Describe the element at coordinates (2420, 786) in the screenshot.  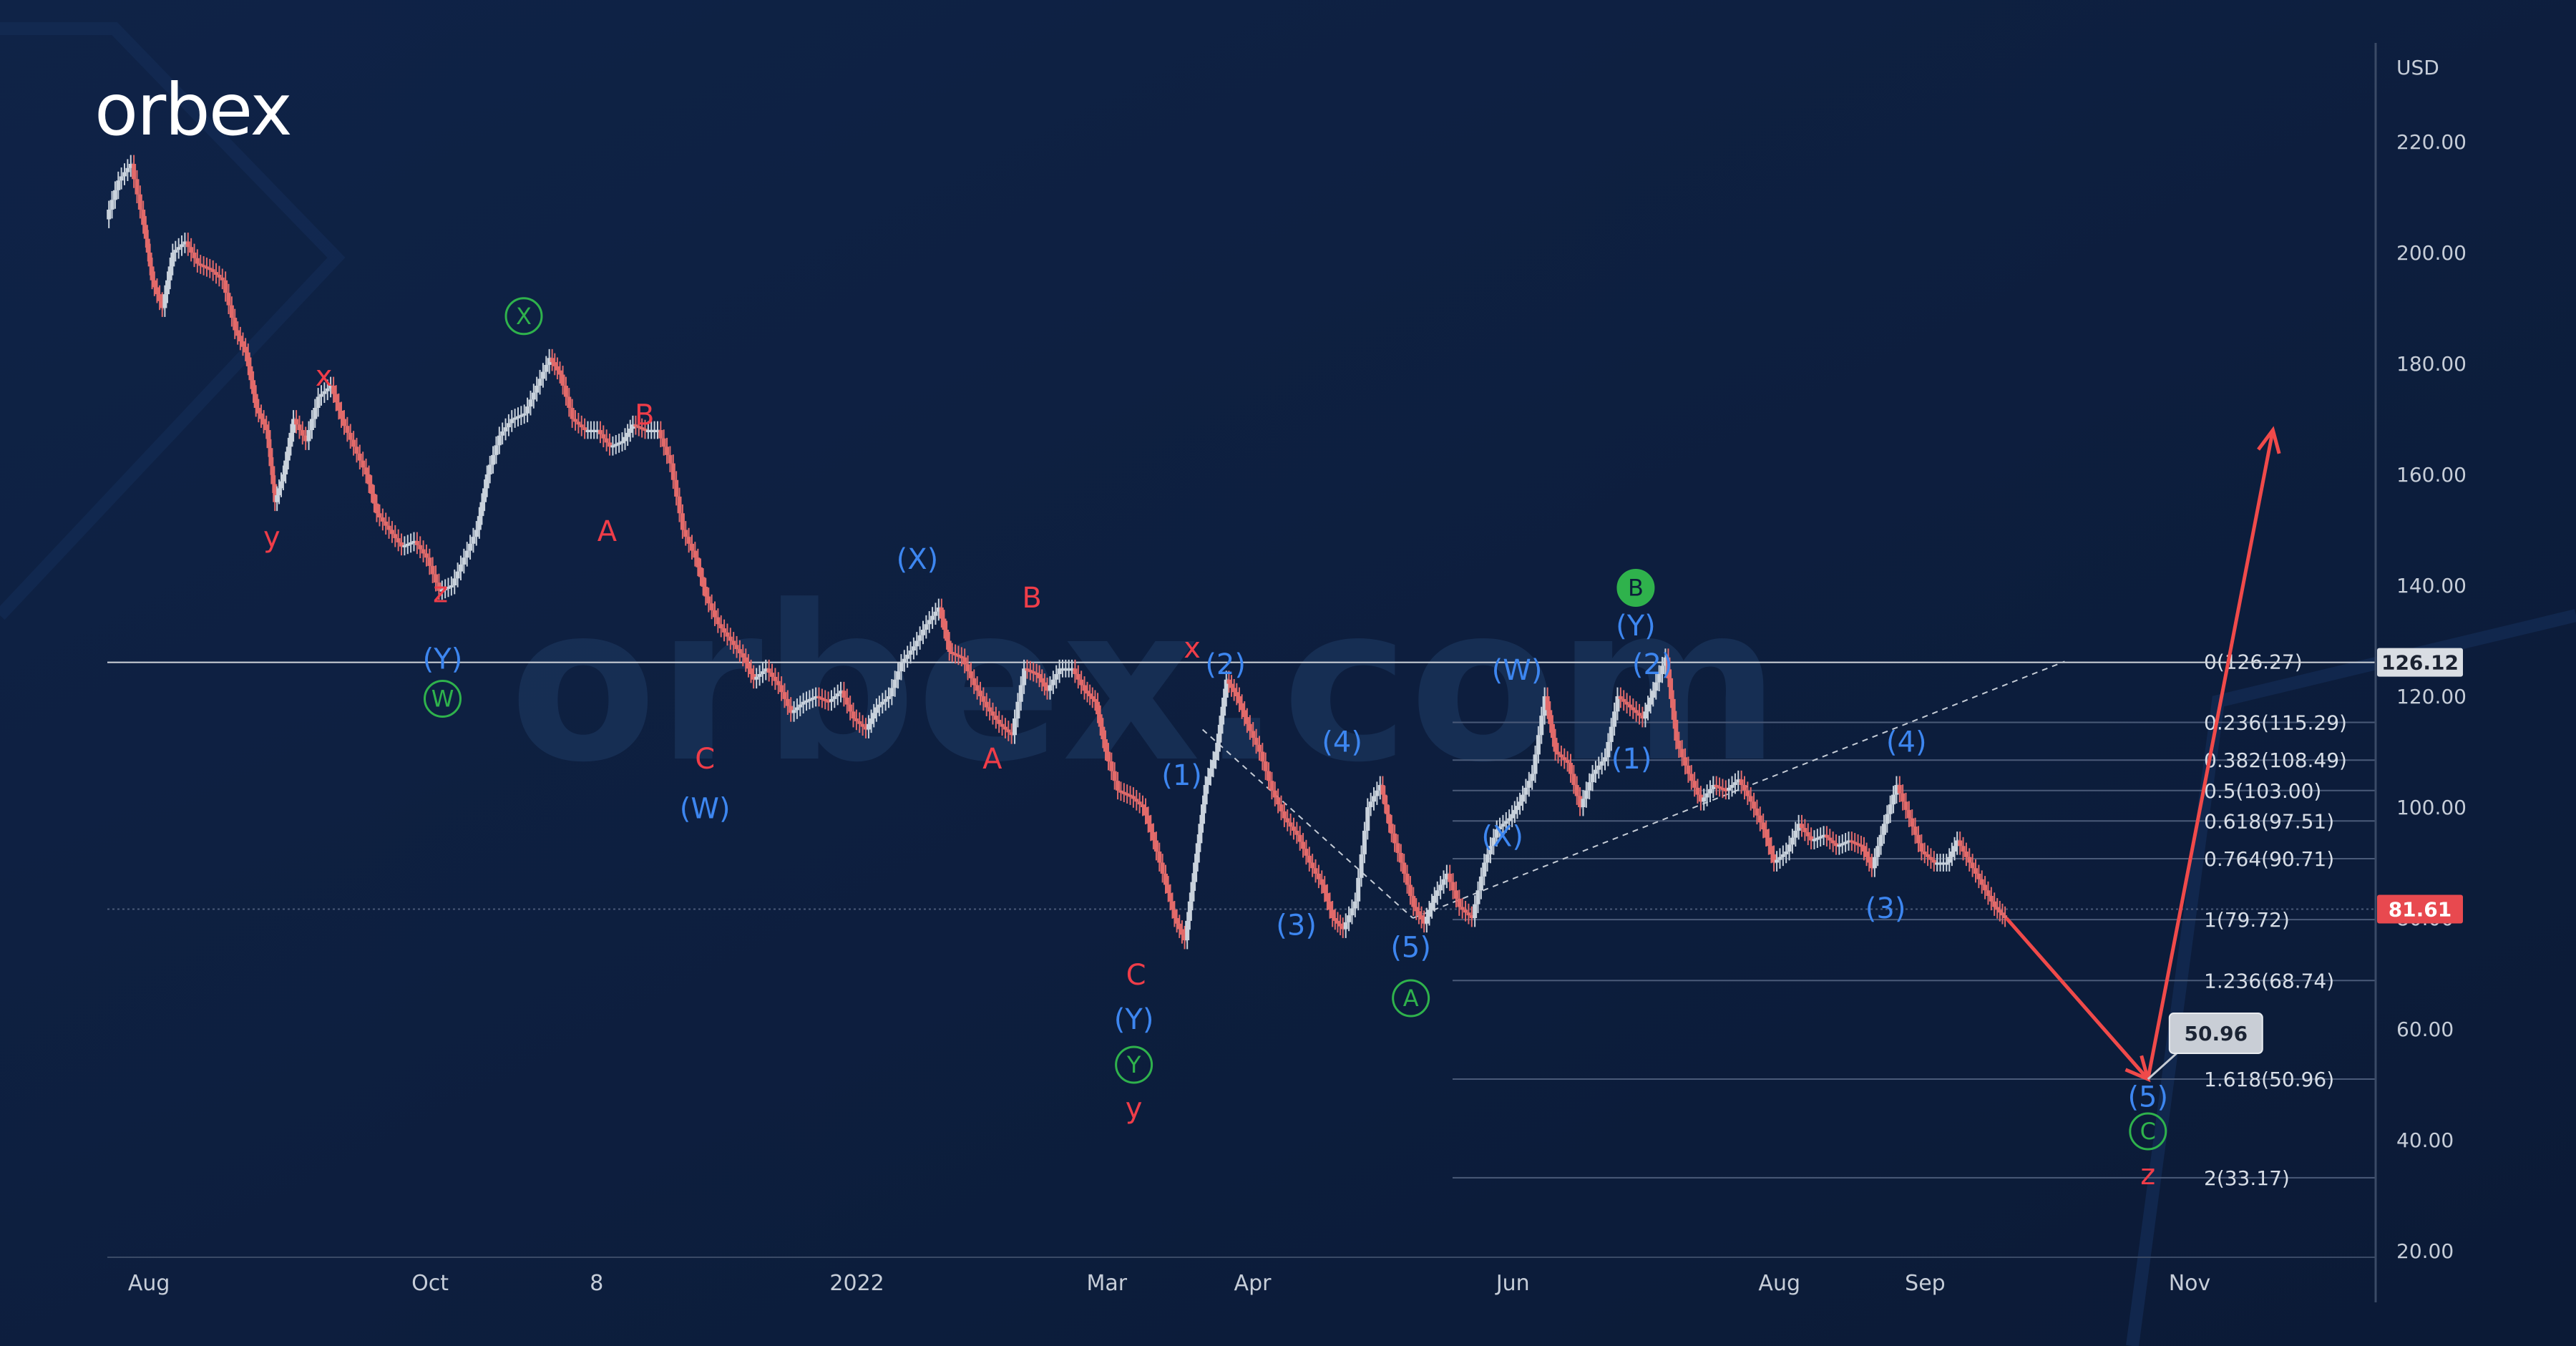
I see `price-labels: 126.12 81.61` at that location.